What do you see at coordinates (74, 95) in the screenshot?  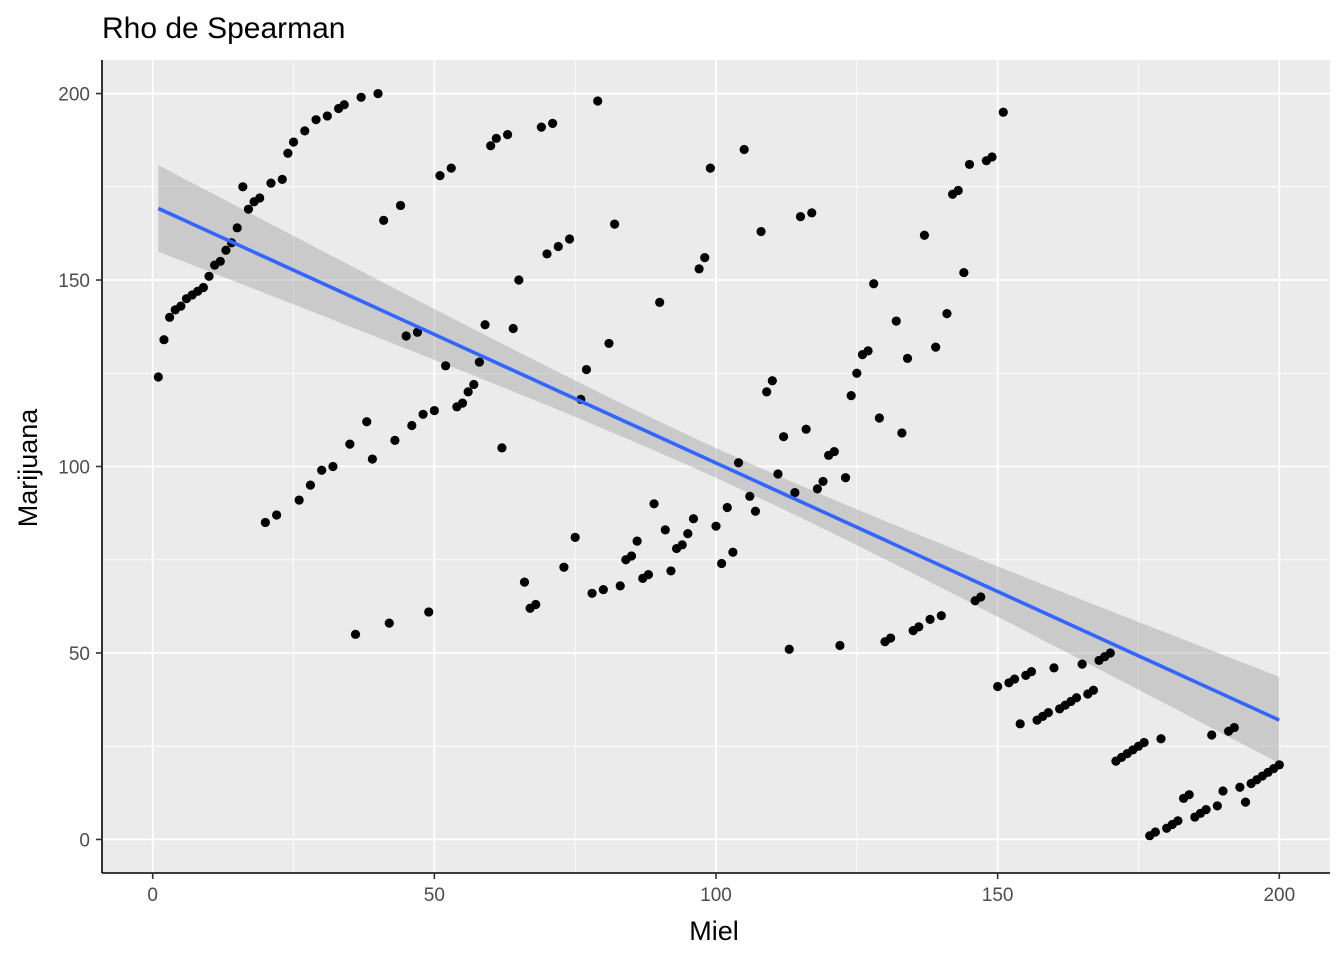 I see `y-tick-label: 200` at bounding box center [74, 95].